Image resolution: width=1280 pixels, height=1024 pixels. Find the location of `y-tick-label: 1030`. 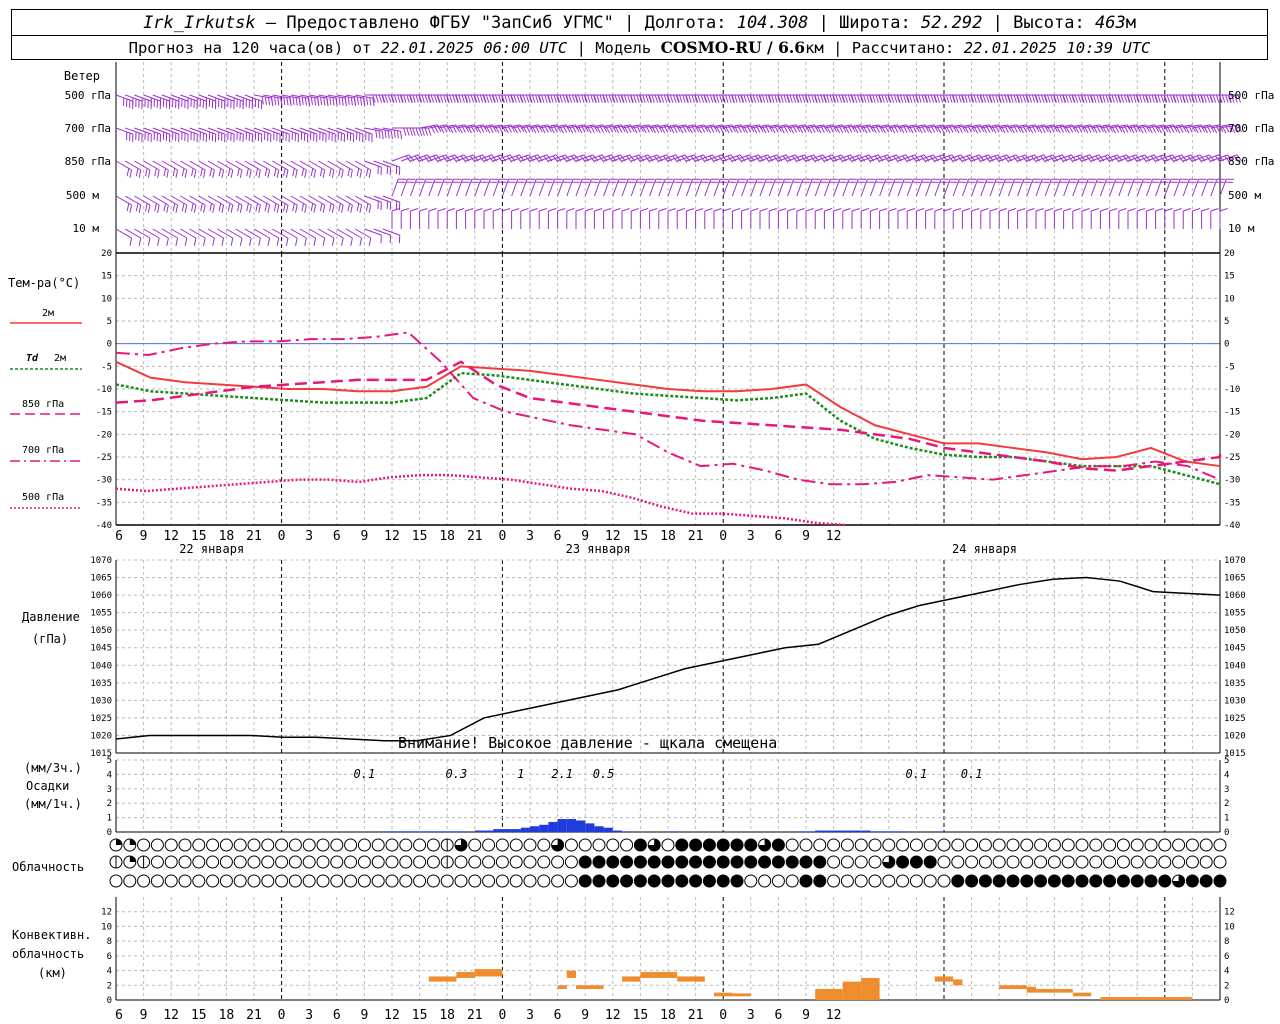

y-tick-label: 1030 is located at coordinates (1235, 701).